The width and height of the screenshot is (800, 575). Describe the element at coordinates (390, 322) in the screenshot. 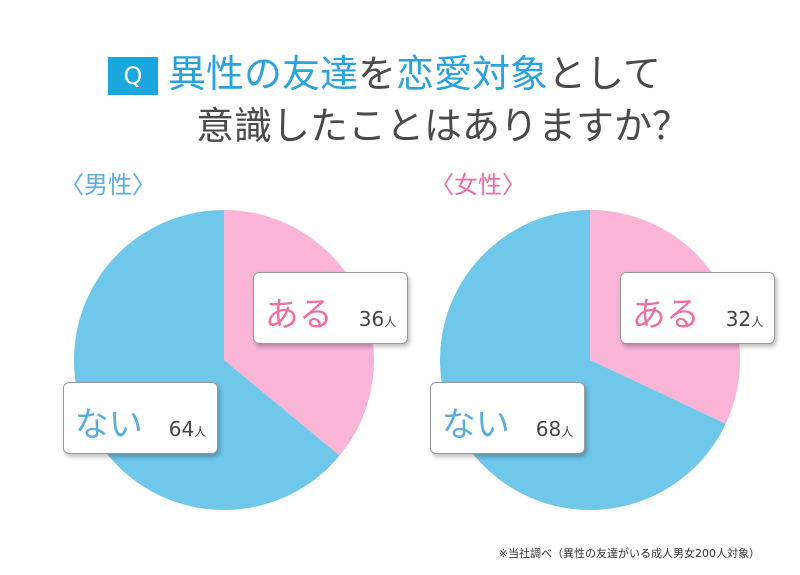

I see `male-yes-unit: 人` at that location.